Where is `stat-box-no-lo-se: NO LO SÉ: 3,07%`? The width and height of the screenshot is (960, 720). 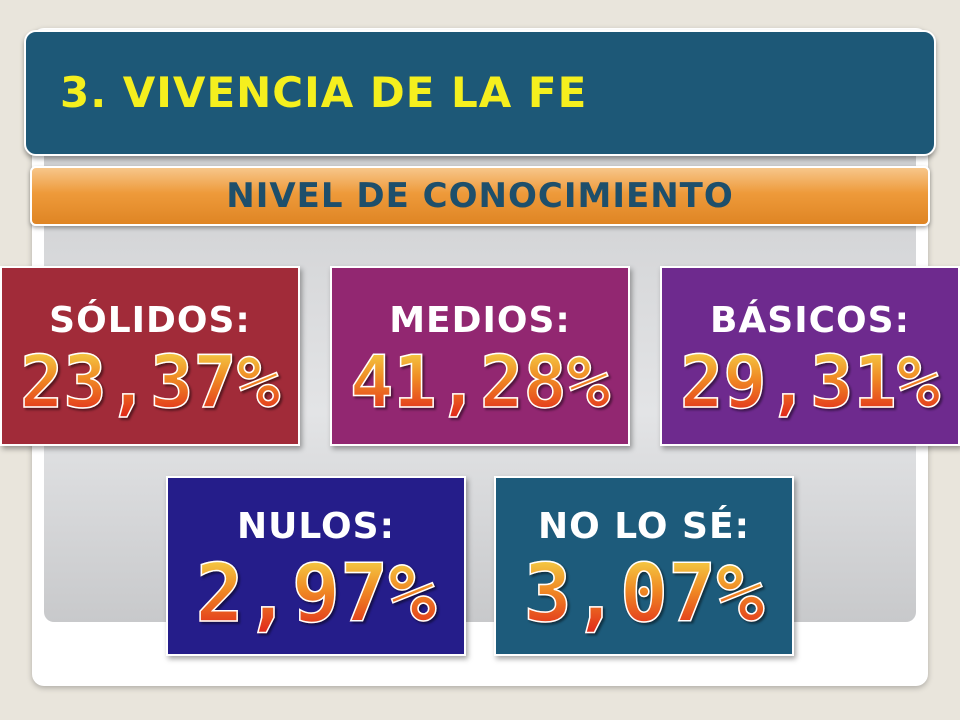 stat-box-no-lo-se: NO LO SÉ: 3,07% is located at coordinates (644, 566).